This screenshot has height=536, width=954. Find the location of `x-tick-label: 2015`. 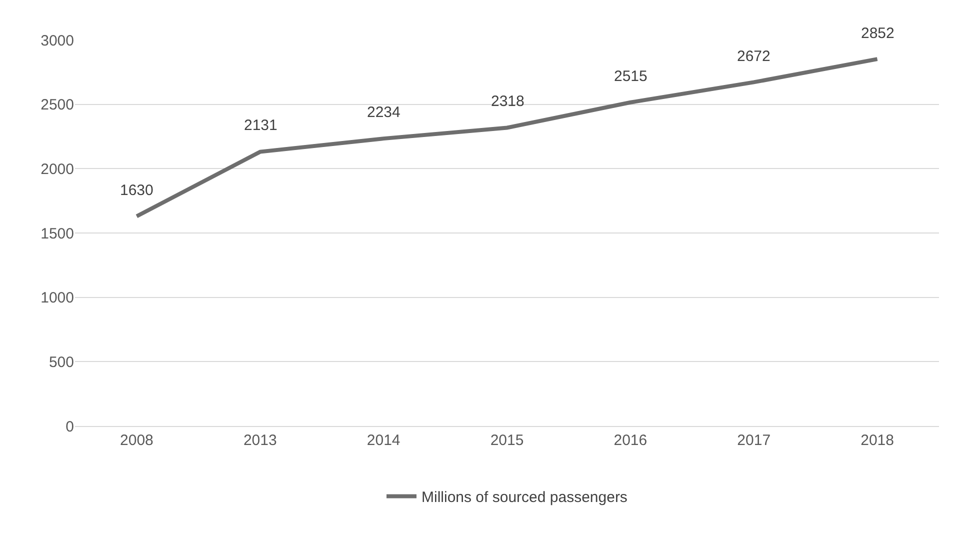

x-tick-label: 2015 is located at coordinates (507, 440).